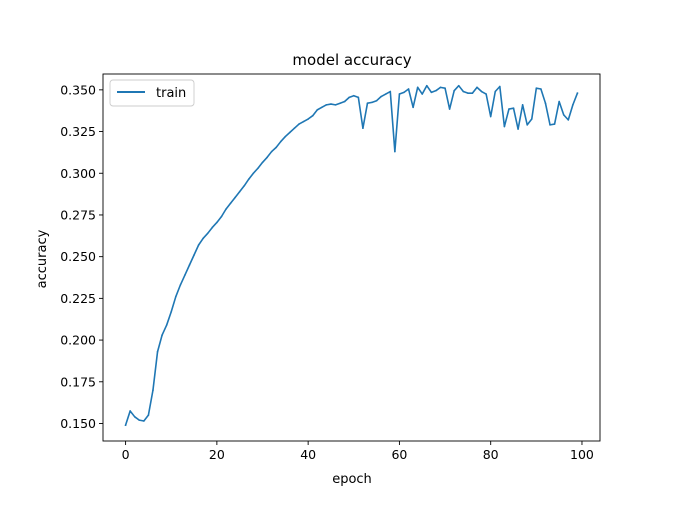 This screenshot has width=685, height=516. I want to click on x-axis-ticks: 0 20 40 60 80 100, so click(358, 451).